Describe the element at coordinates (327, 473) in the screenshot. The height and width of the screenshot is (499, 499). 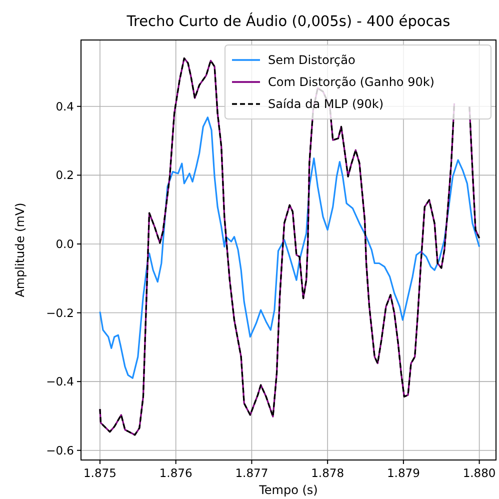
I see `x-tick-label: 1.878` at that location.